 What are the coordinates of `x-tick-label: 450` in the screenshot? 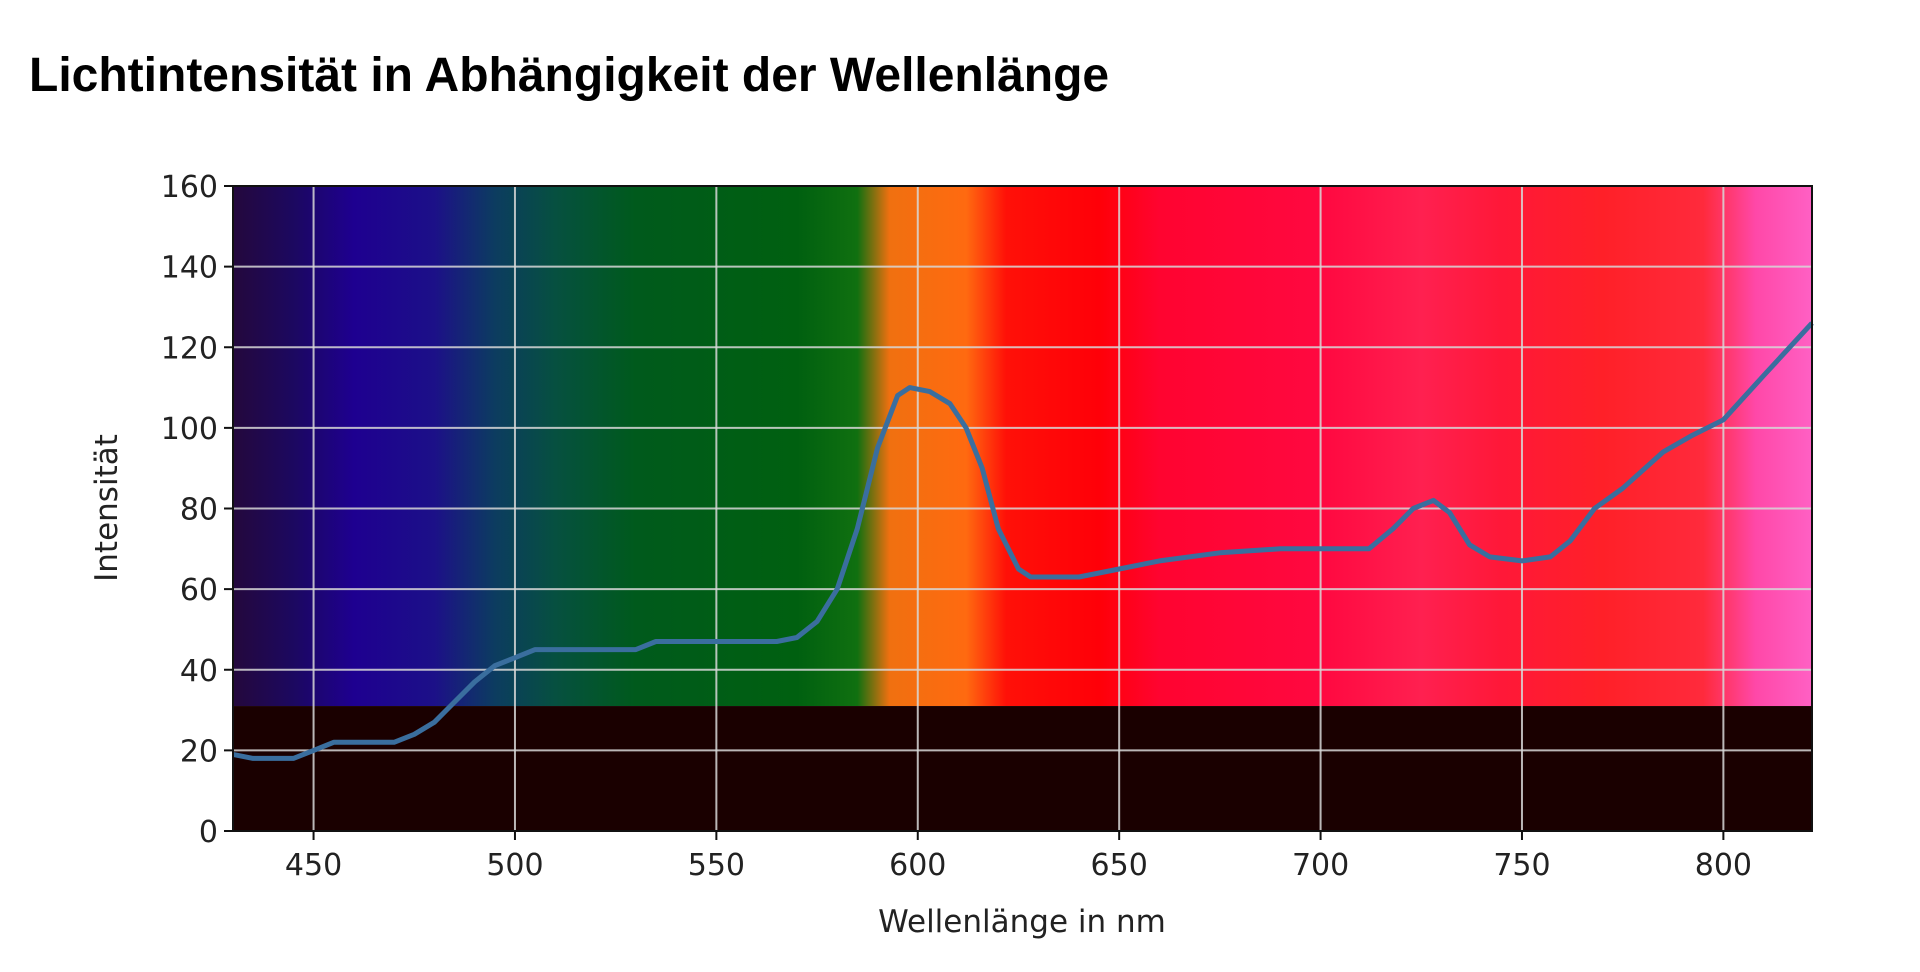 It's located at (313, 865).